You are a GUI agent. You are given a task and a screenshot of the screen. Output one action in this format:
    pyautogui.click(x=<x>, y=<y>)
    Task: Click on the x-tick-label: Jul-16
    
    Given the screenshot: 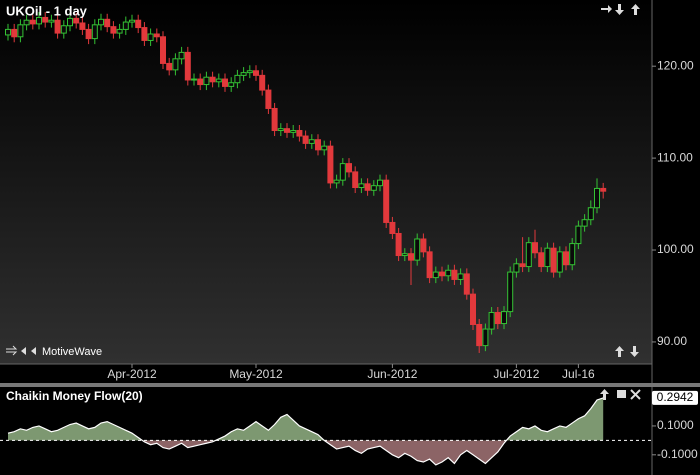 What is the action you would take?
    pyautogui.click(x=578, y=374)
    